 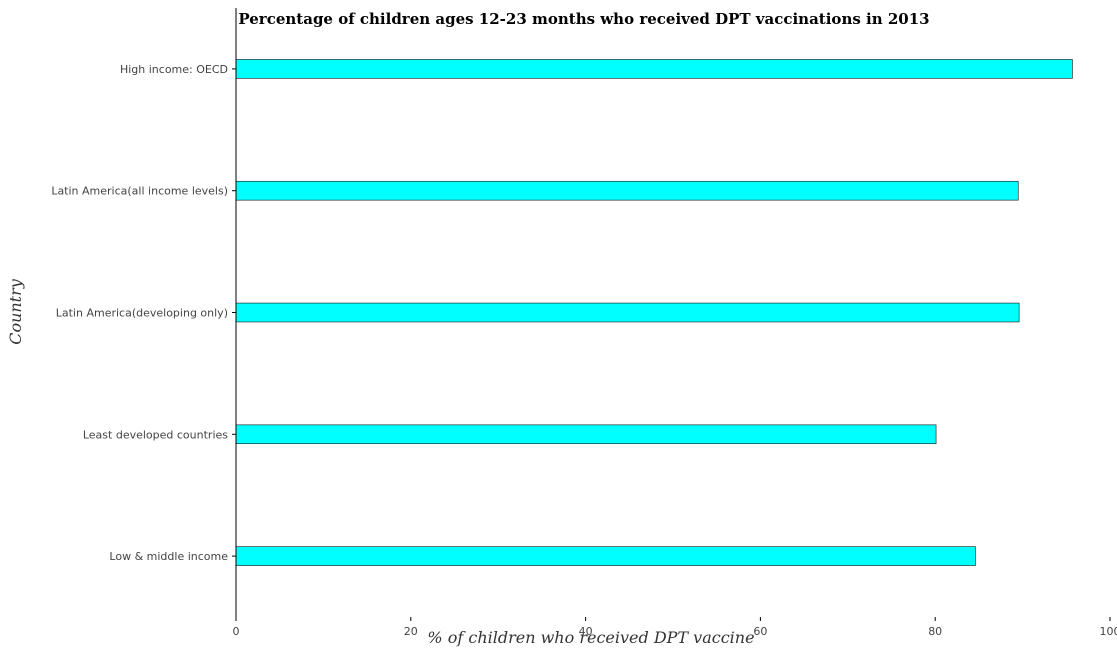 I want to click on y-axis-label: Country, so click(x=15, y=311).